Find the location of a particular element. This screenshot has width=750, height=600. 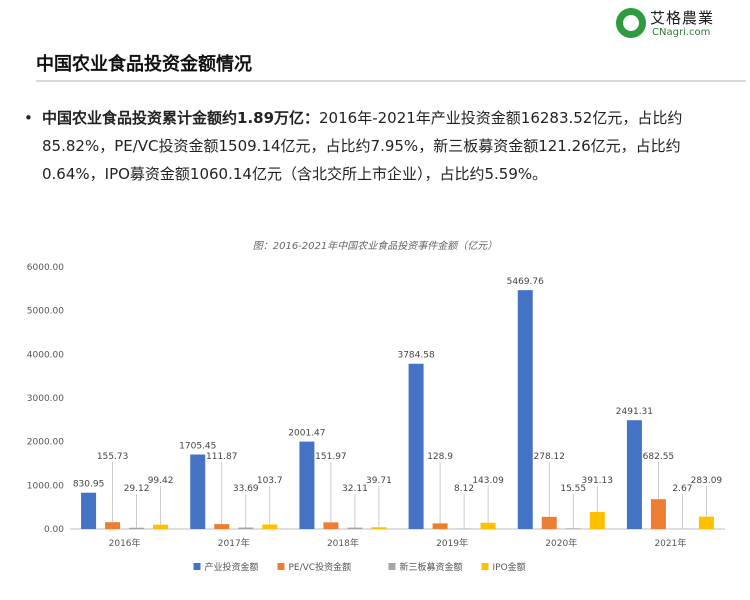

data-label: 155.73 is located at coordinates (113, 457).